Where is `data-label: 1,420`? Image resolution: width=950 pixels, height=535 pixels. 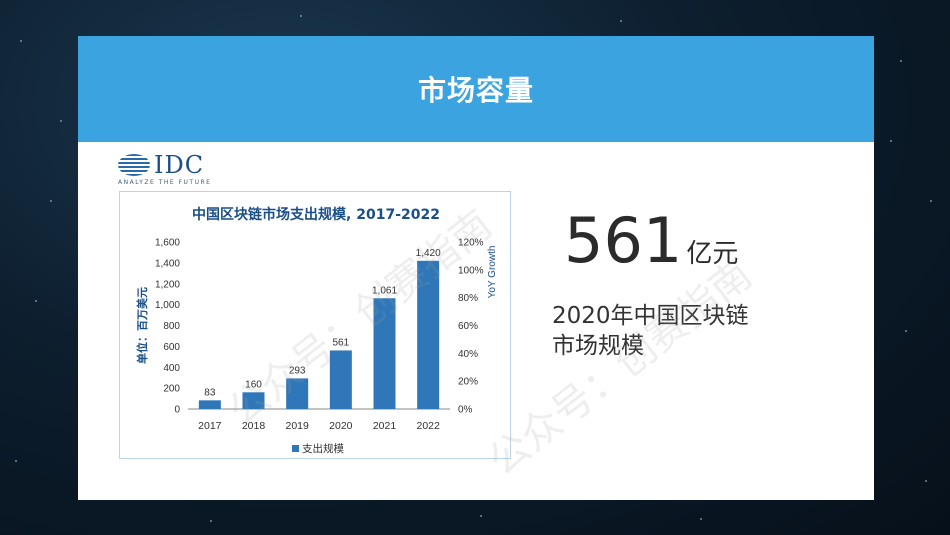 data-label: 1,420 is located at coordinates (428, 253).